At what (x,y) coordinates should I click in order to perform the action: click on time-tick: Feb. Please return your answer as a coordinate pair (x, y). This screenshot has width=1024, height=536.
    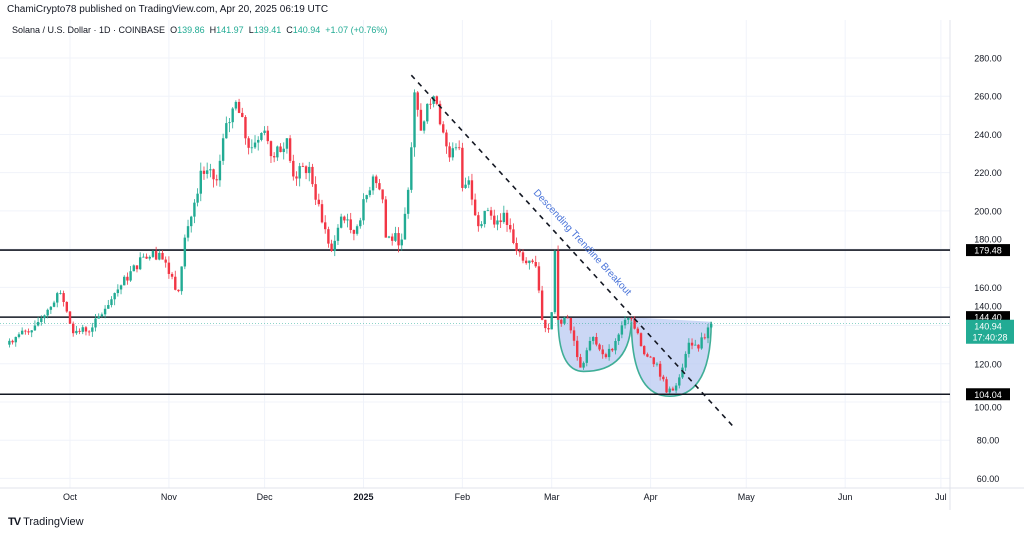
    Looking at the image, I should click on (463, 497).